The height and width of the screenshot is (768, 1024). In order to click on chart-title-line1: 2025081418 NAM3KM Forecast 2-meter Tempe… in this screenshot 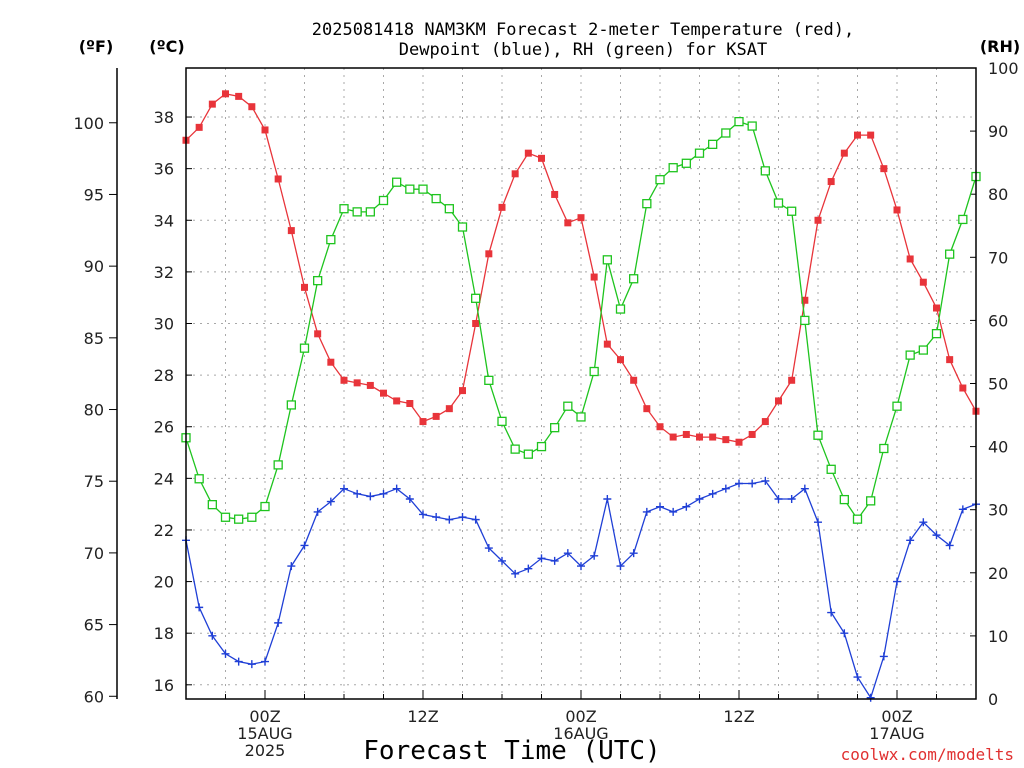, I will do `click(583, 30)`.